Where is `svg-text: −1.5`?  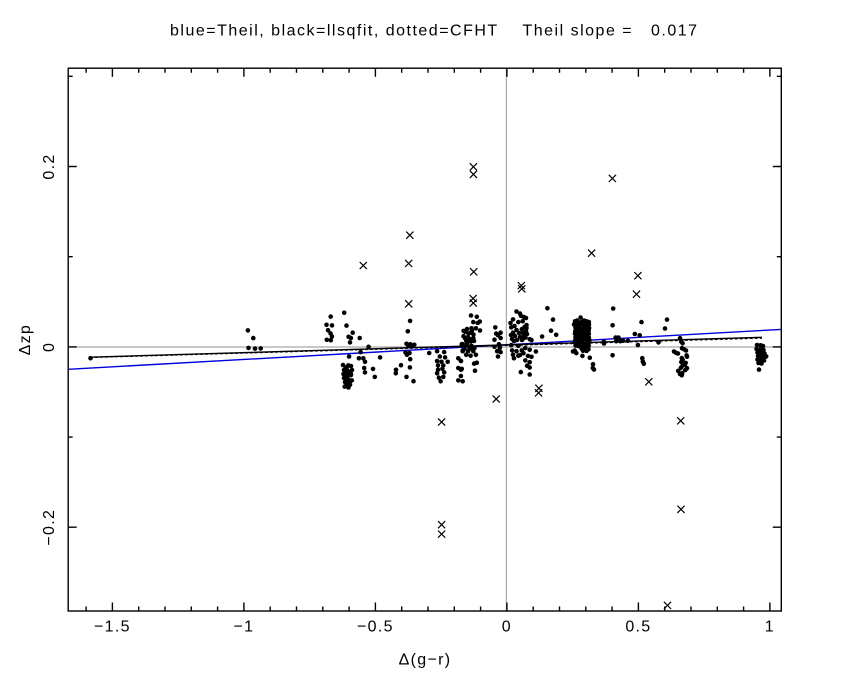 svg-text: −1.5 is located at coordinates (112, 627).